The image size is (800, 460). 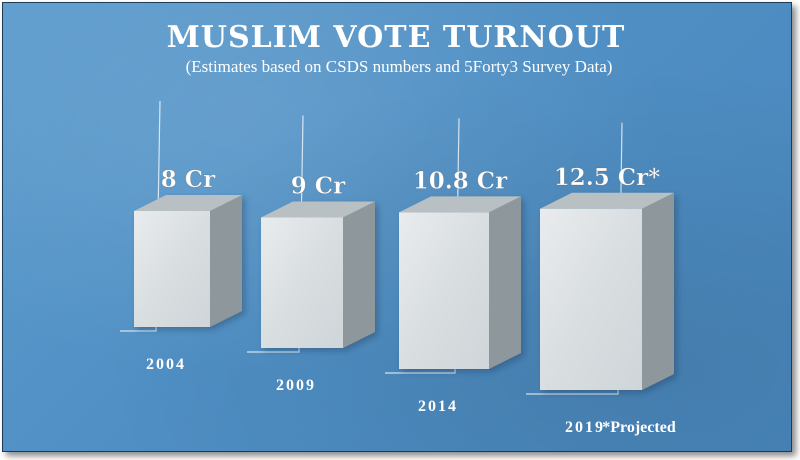 I want to click on data-label: 12.5 Cr*, so click(x=607, y=177).